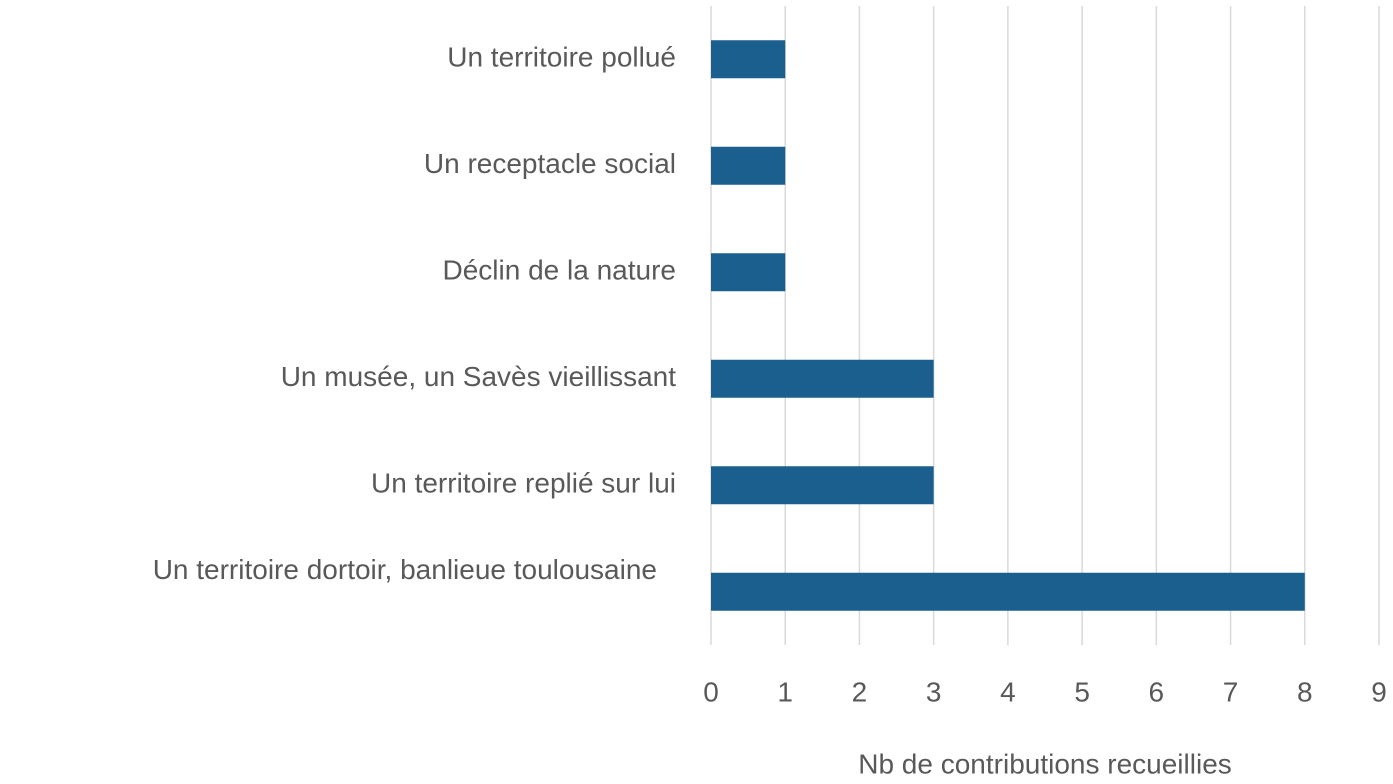 The height and width of the screenshot is (784, 1393). What do you see at coordinates (559, 270) in the screenshot?
I see `y-tick-label: Déclin de la nature` at bounding box center [559, 270].